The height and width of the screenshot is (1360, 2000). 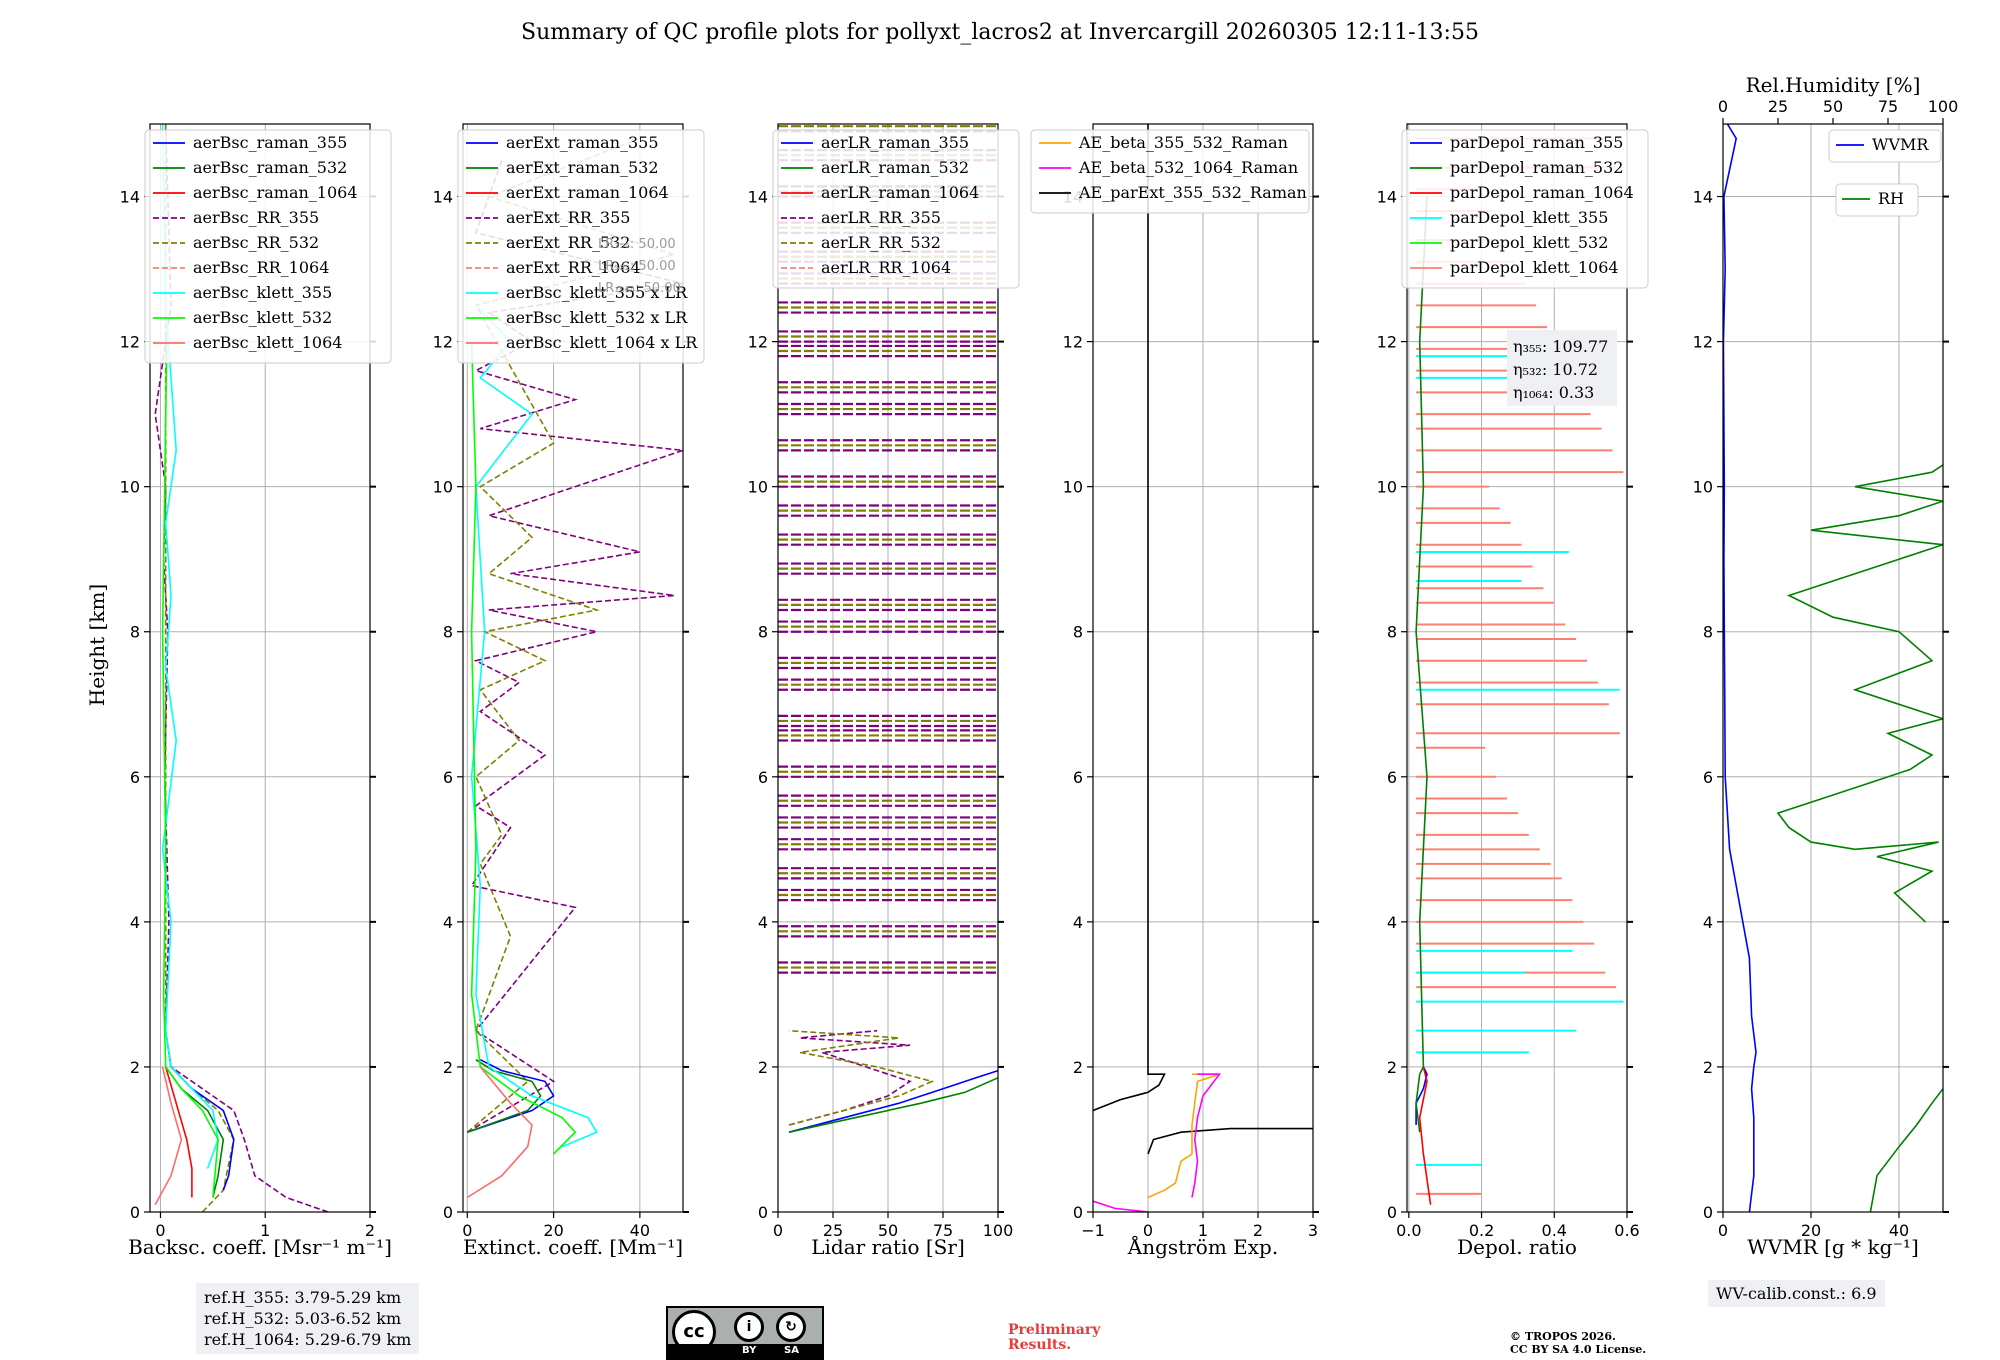 What do you see at coordinates (749, 1350) in the screenshot?
I see `license-by-label: BY` at bounding box center [749, 1350].